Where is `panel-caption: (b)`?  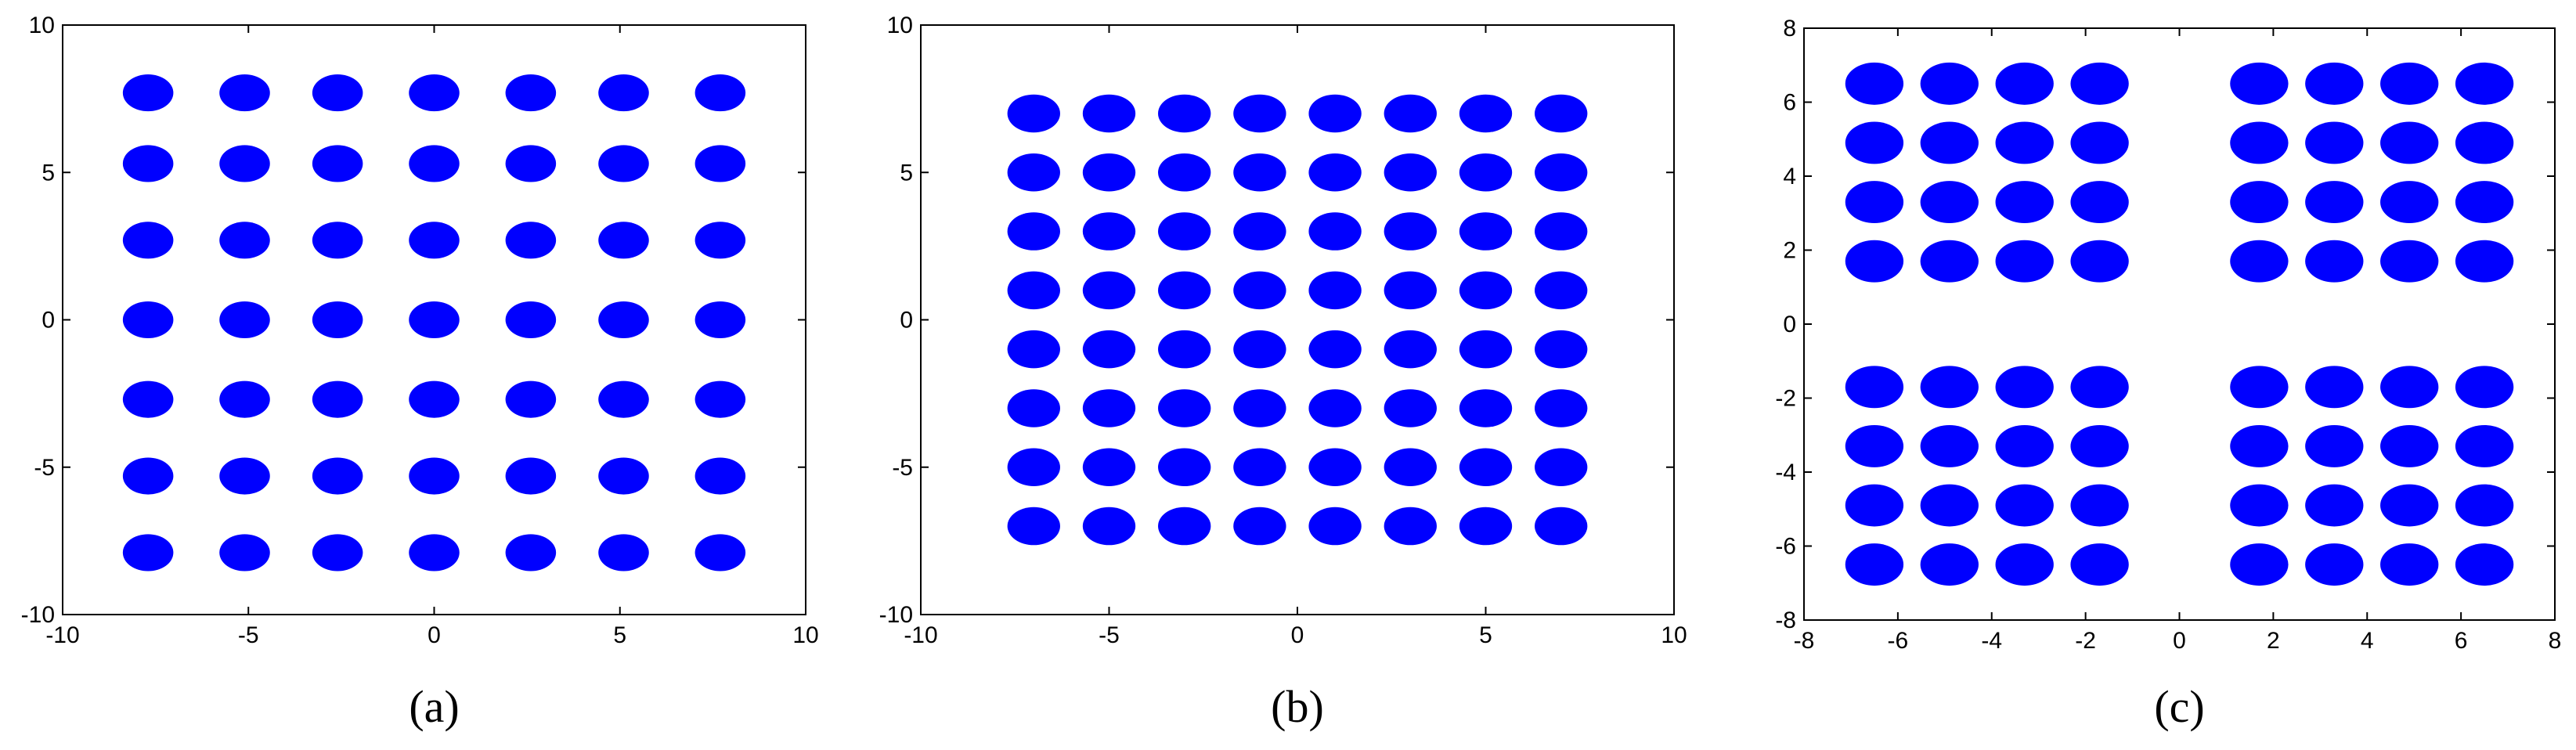 panel-caption: (b) is located at coordinates (1297, 706).